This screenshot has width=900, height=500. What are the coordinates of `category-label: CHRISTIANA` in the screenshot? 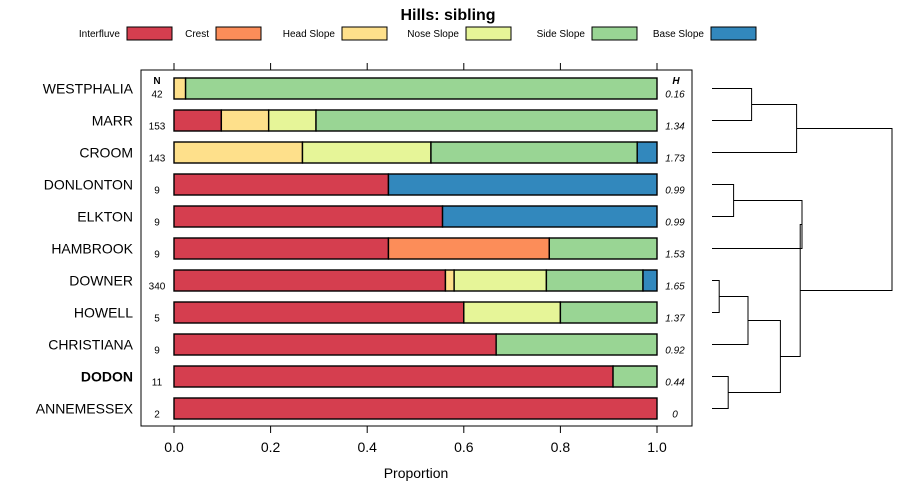 It's located at (90, 345).